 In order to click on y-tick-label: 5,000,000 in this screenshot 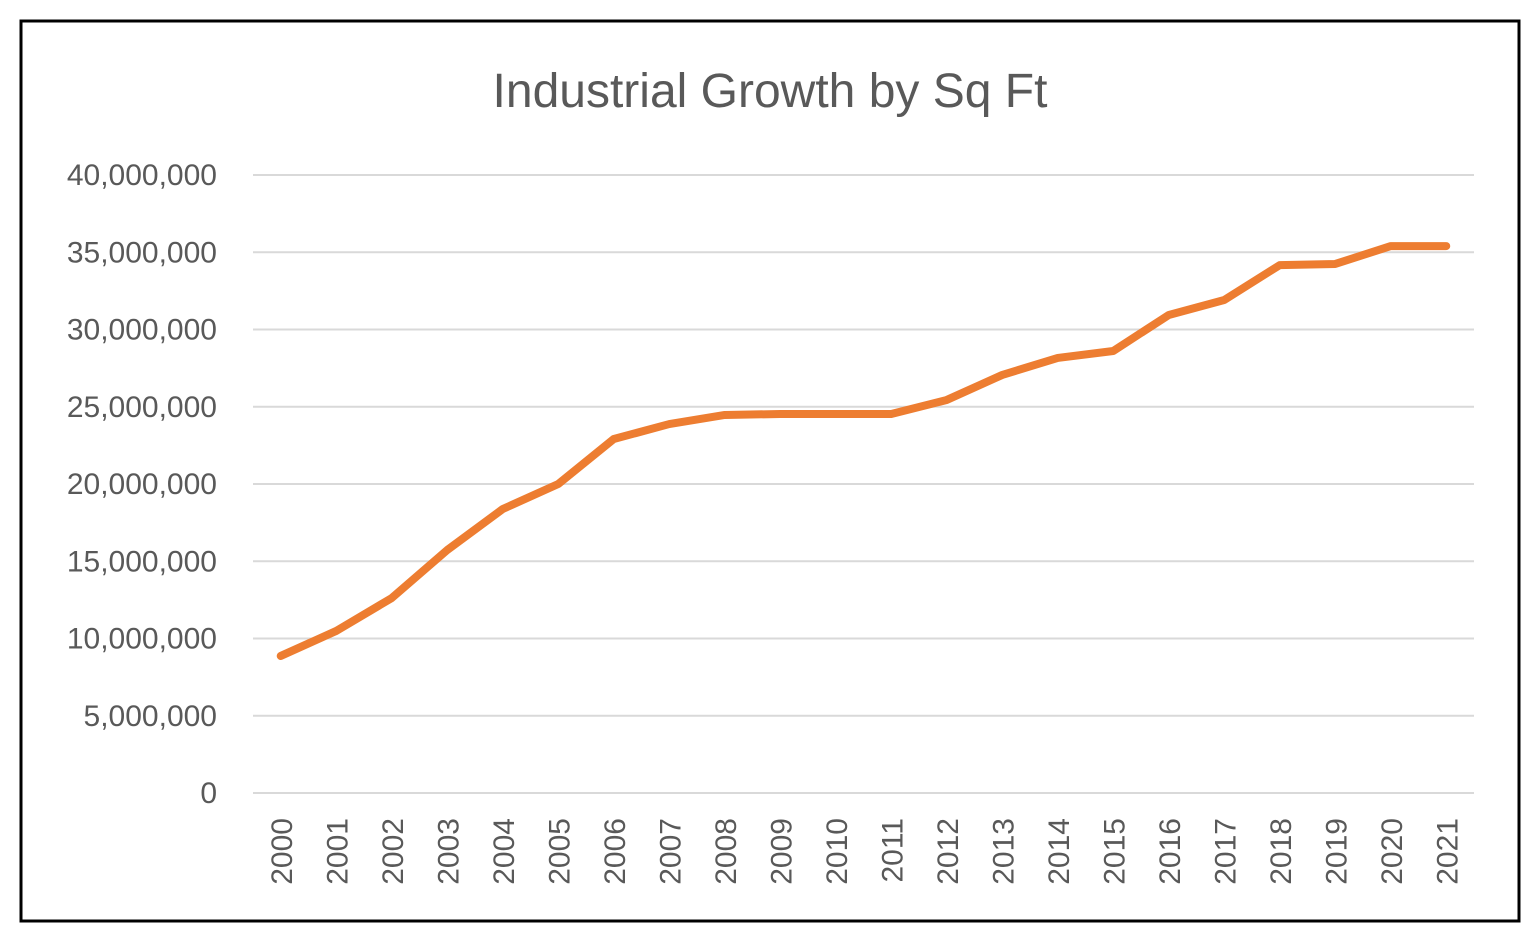, I will do `click(150, 716)`.